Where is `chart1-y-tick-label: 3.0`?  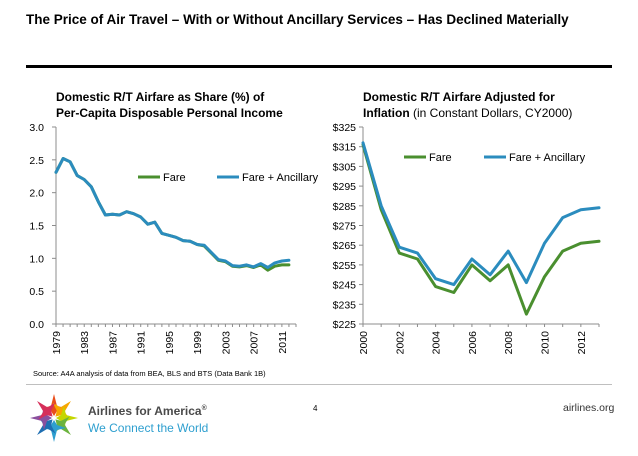 chart1-y-tick-label: 3.0 is located at coordinates (36, 128).